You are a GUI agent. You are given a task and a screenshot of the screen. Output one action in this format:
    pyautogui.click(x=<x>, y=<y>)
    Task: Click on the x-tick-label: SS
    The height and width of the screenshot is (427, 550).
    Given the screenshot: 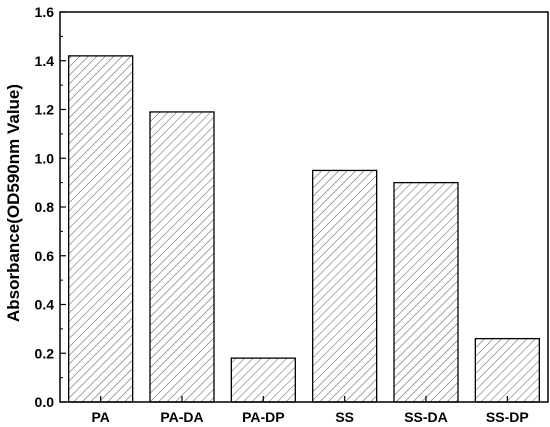 What is the action you would take?
    pyautogui.click(x=344, y=417)
    